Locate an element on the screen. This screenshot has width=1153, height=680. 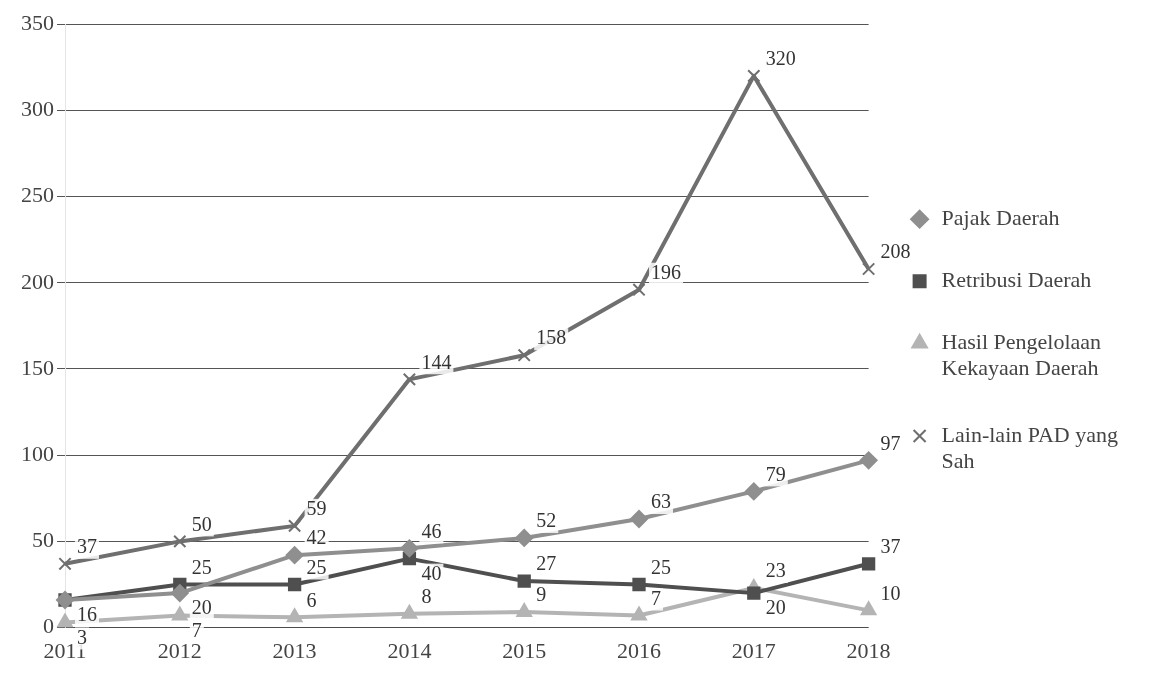
legend-label: Lain-lain PAD yang Sah is located at coordinates (1029, 447).